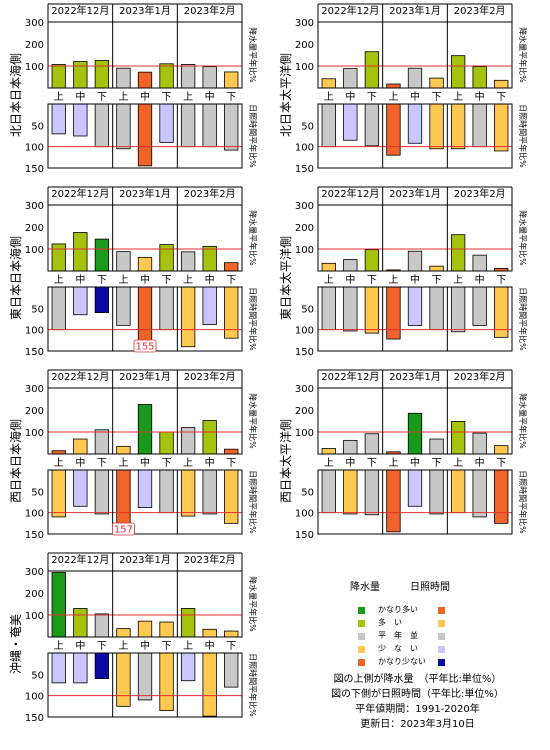  I want to click on legend-note: 図の下側が日照時間（平年比:単位%）, so click(417, 694).